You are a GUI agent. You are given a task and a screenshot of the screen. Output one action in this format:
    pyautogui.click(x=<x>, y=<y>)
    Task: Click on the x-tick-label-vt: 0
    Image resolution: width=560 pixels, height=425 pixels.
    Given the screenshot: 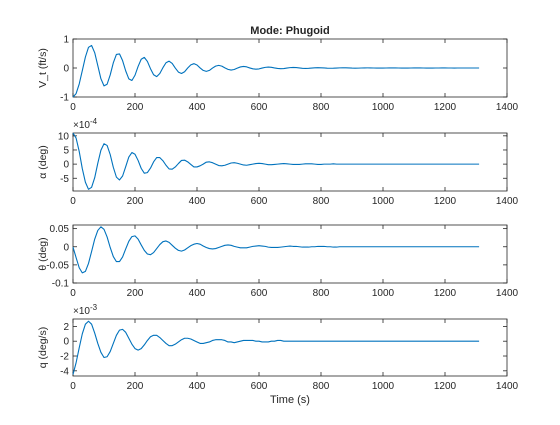 What is the action you would take?
    pyautogui.click(x=73, y=107)
    